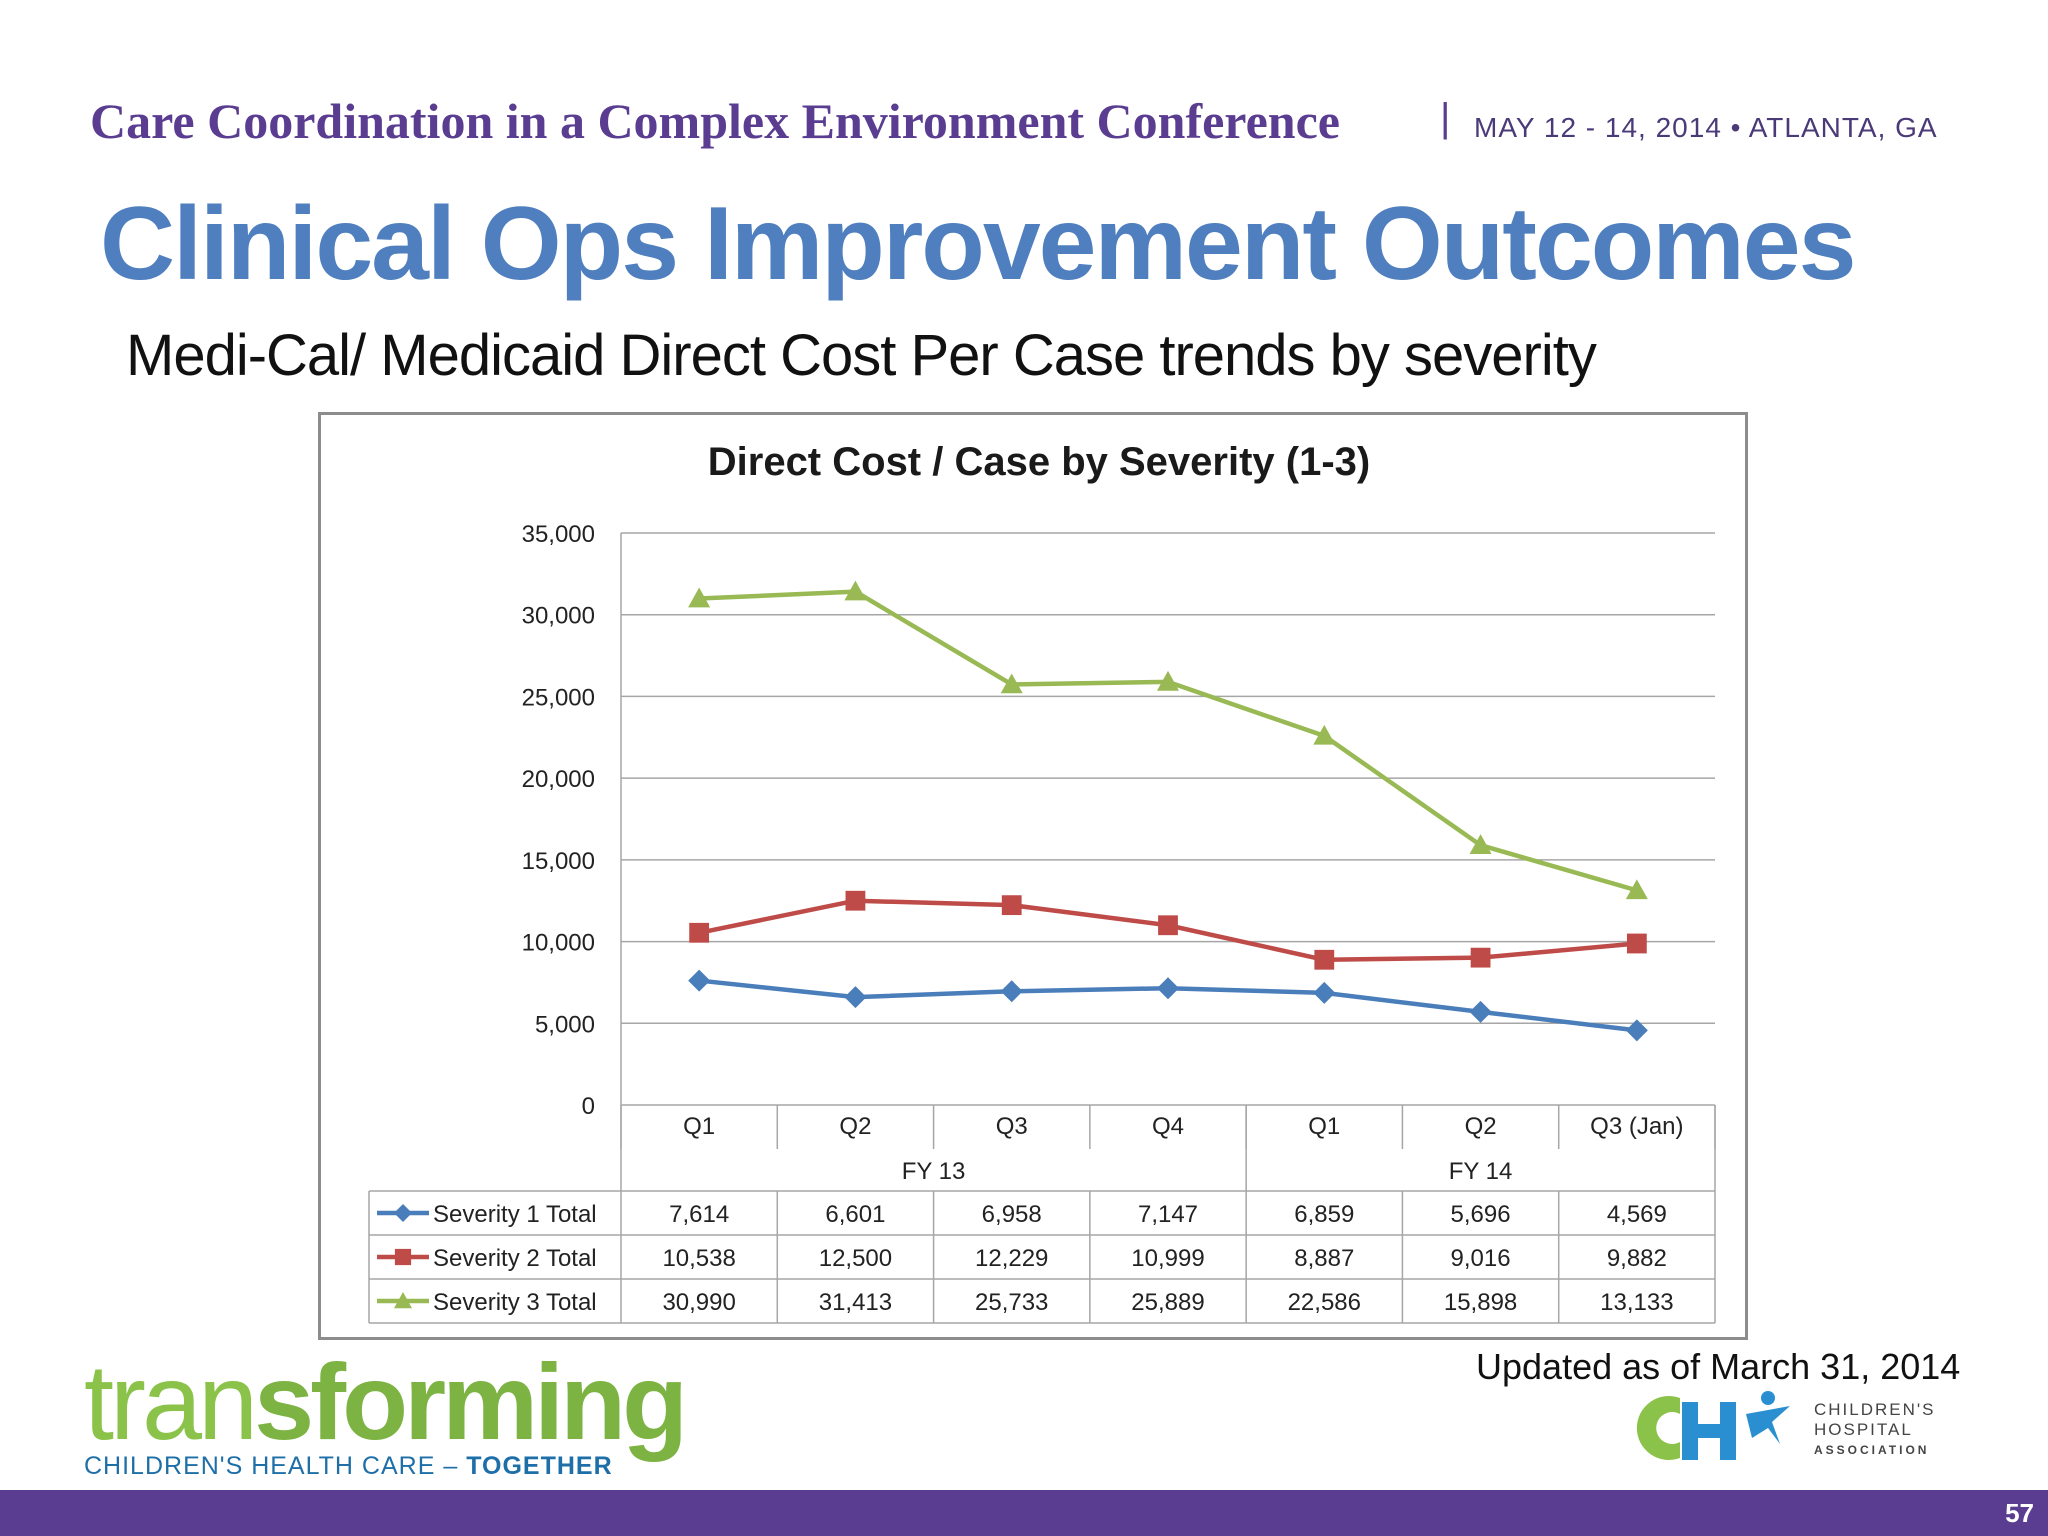 The image size is (2048, 1536). Describe the element at coordinates (1637, 1258) in the screenshot. I see `table-cell: 9,882` at that location.